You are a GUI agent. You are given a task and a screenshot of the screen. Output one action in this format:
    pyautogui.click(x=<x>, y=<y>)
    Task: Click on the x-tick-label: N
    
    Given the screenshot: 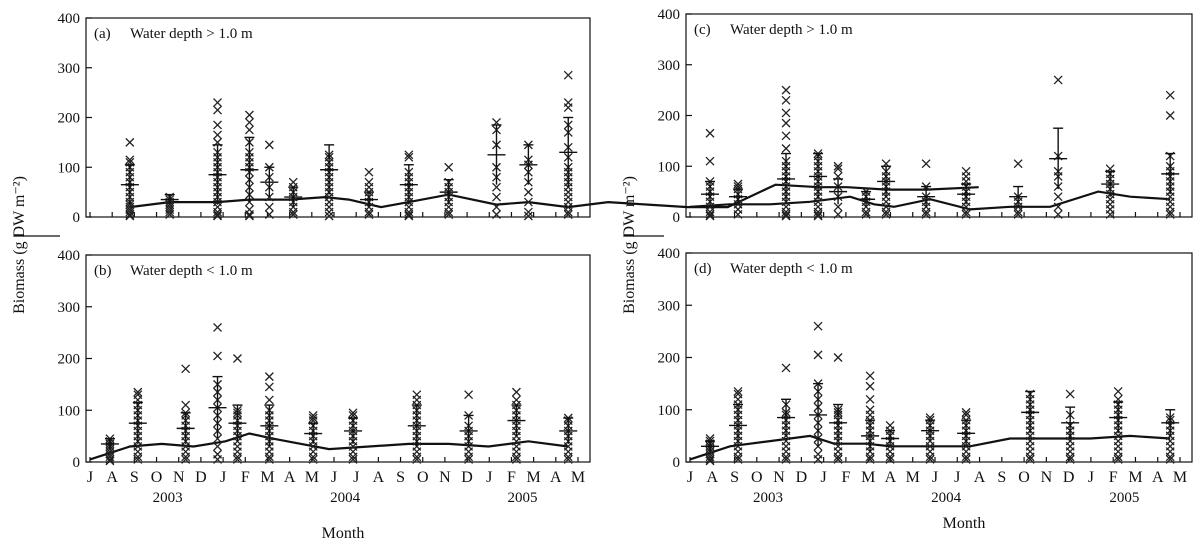 What is the action you would take?
    pyautogui.click(x=179, y=477)
    